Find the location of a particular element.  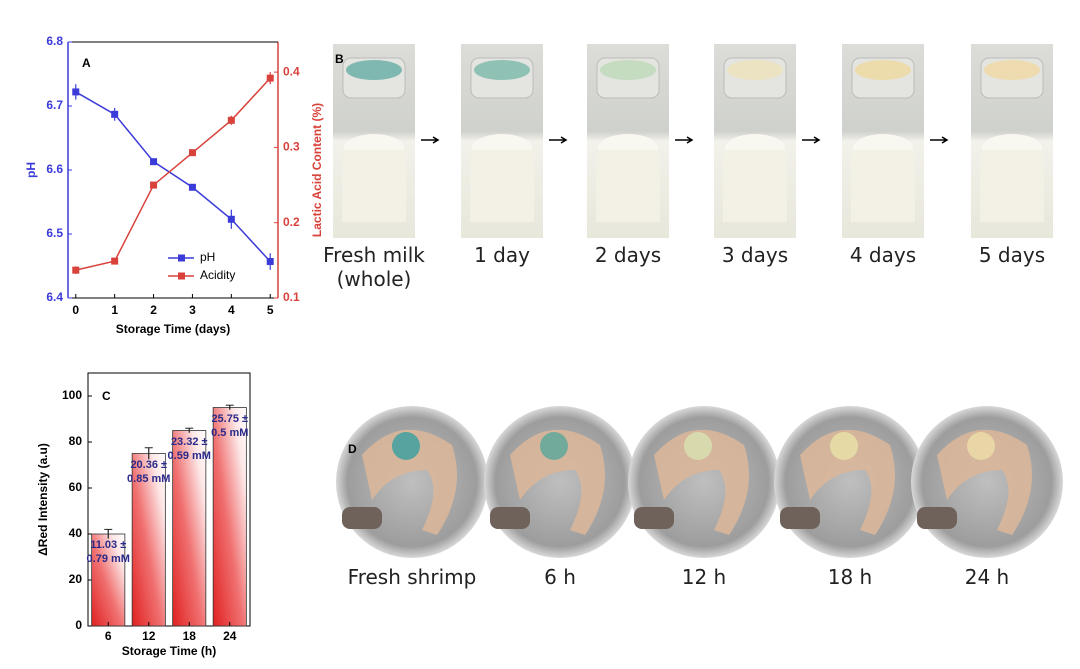

panel-label: A is located at coordinates (86, 63).